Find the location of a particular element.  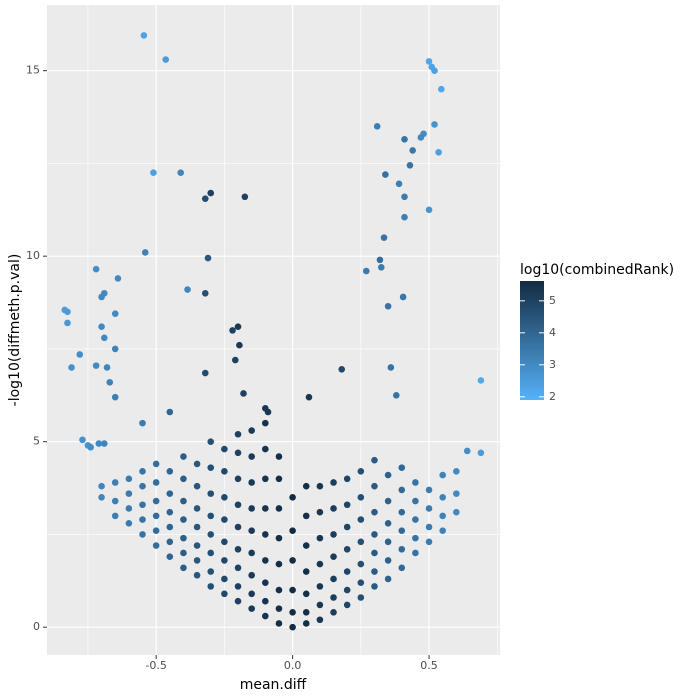

colorbar-label: 5 is located at coordinates (552, 300).